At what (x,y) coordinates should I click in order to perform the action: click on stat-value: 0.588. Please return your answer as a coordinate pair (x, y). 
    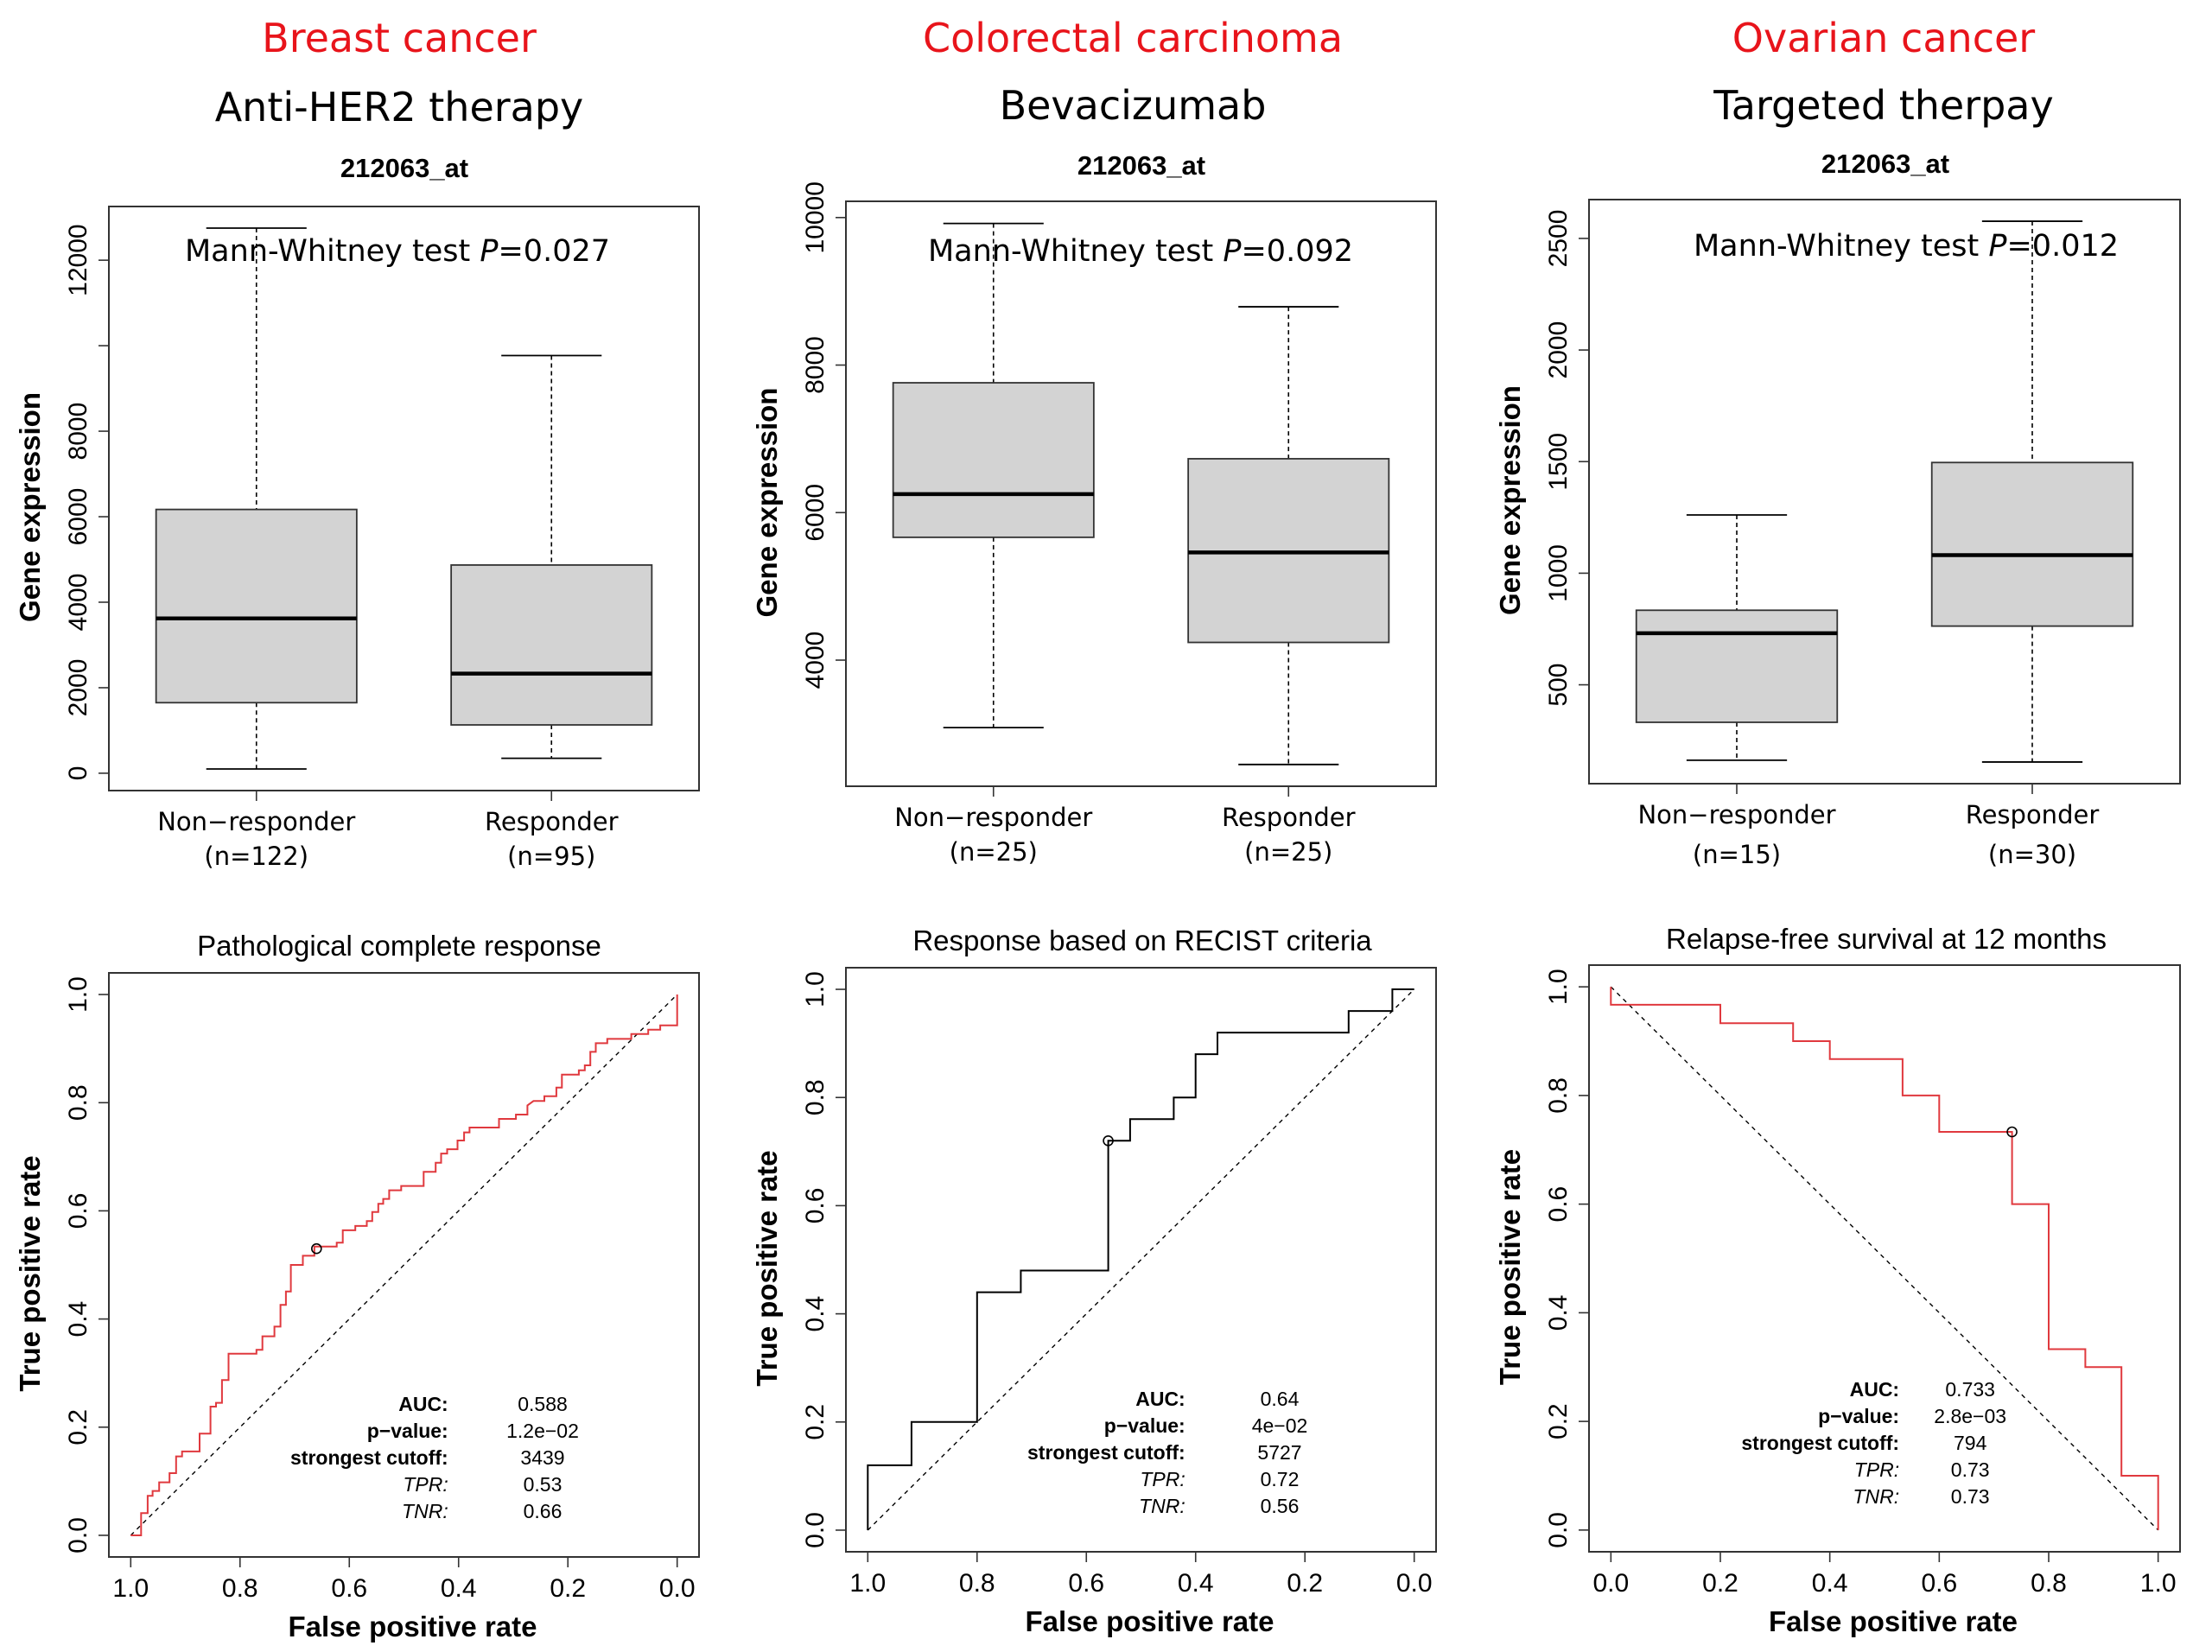
    Looking at the image, I should click on (543, 1404).